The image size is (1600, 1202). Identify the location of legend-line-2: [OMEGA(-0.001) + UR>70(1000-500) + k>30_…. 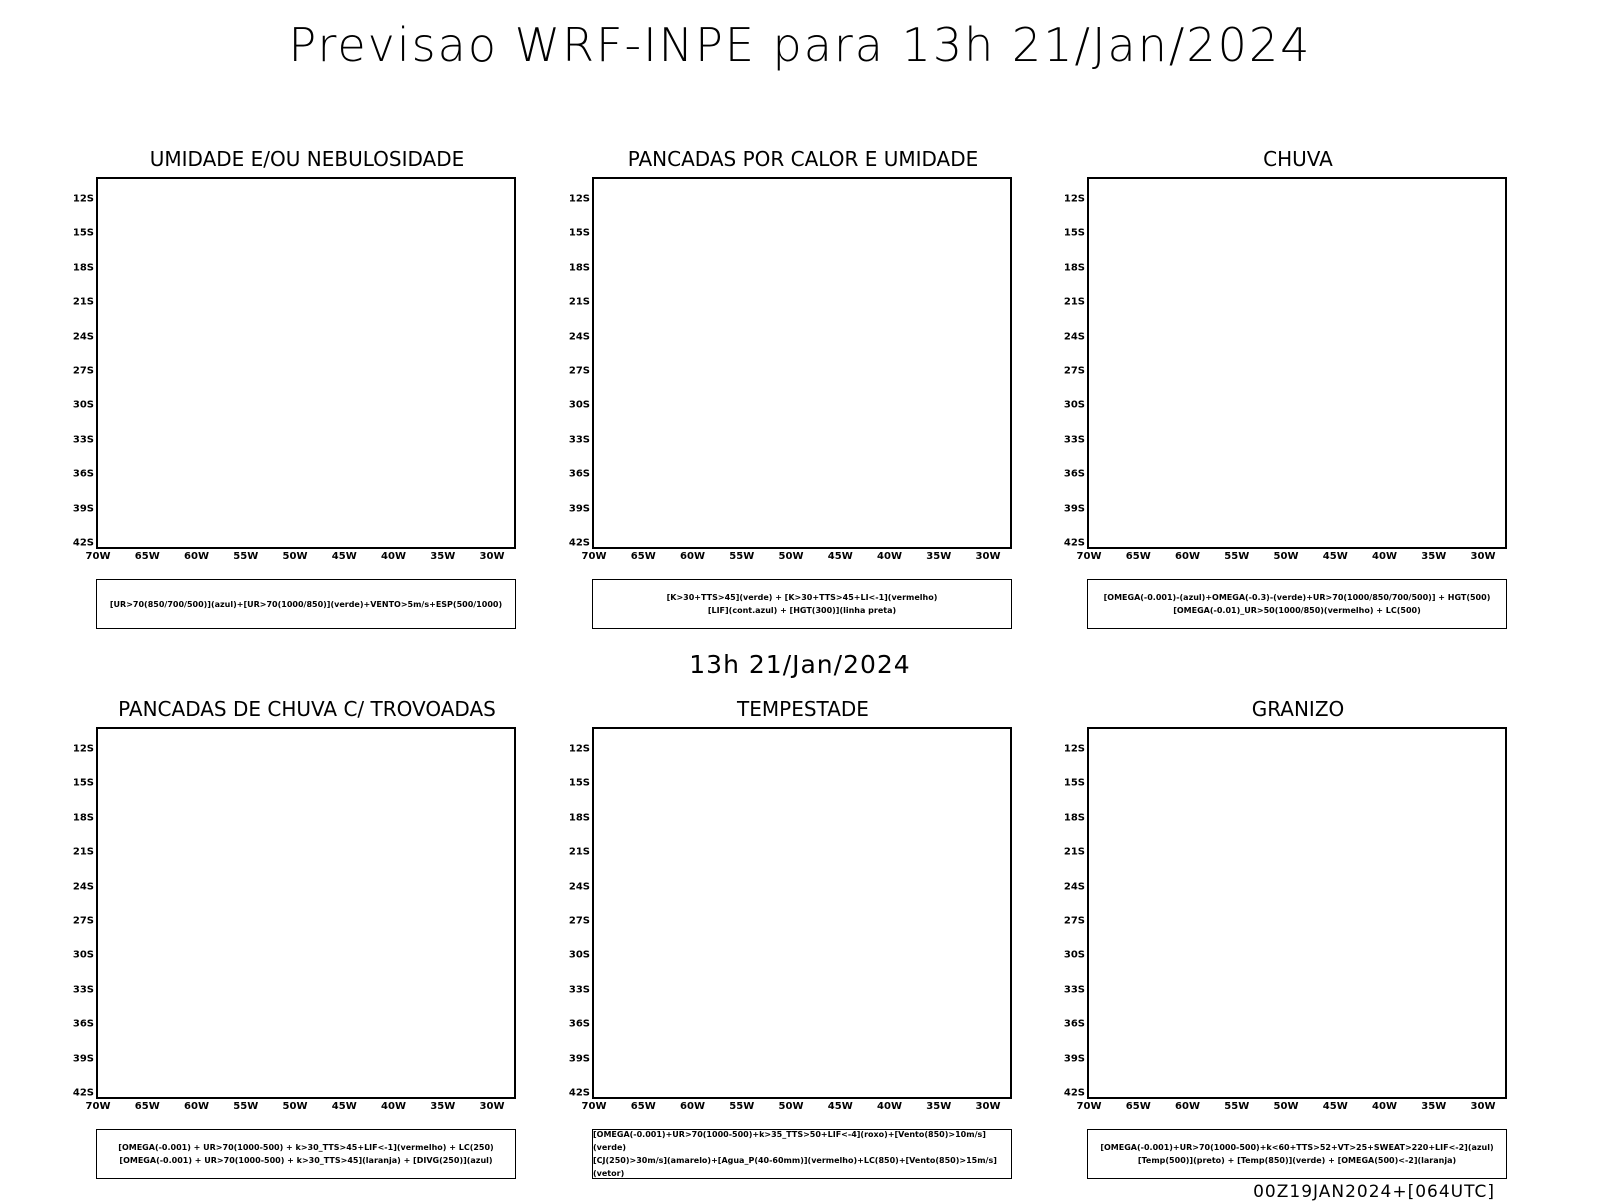
(306, 1160).